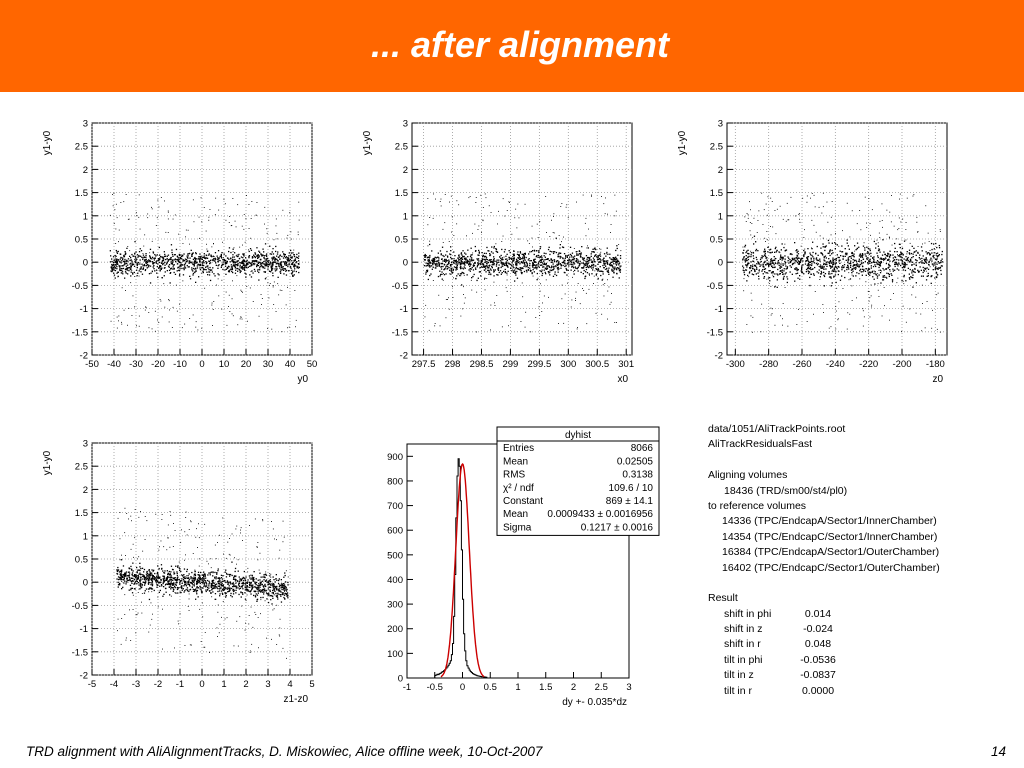 The width and height of the screenshot is (1024, 768). What do you see at coordinates (47, 462) in the screenshot?
I see `y-axis-label: y1-y0` at bounding box center [47, 462].